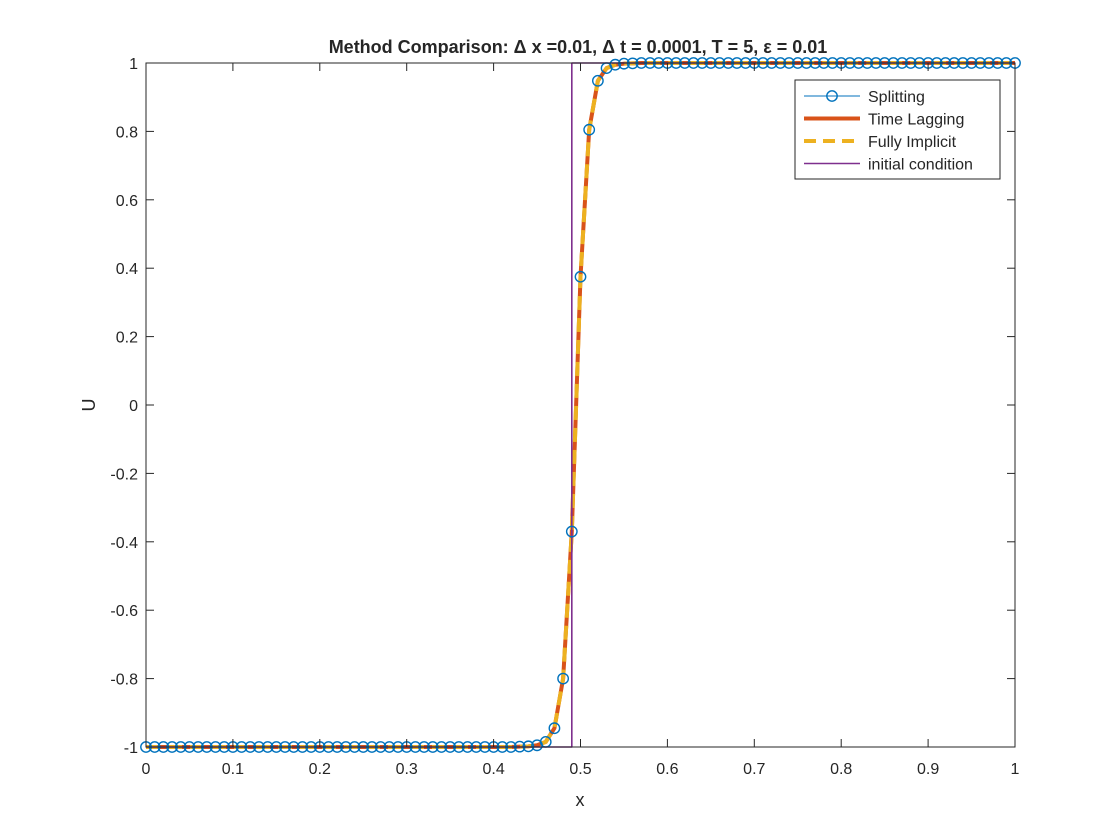 The height and width of the screenshot is (840, 1120). Describe the element at coordinates (127, 338) in the screenshot. I see `y-tick-label: 0.2` at that location.